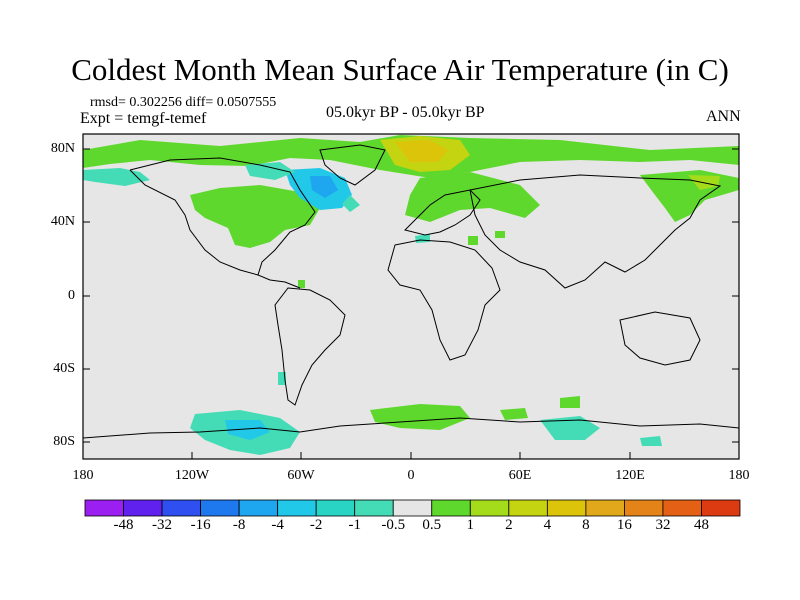 Image resolution: width=800 pixels, height=600 pixels. What do you see at coordinates (595, 231) in the screenshot?
I see `coastline-asia` at bounding box center [595, 231].